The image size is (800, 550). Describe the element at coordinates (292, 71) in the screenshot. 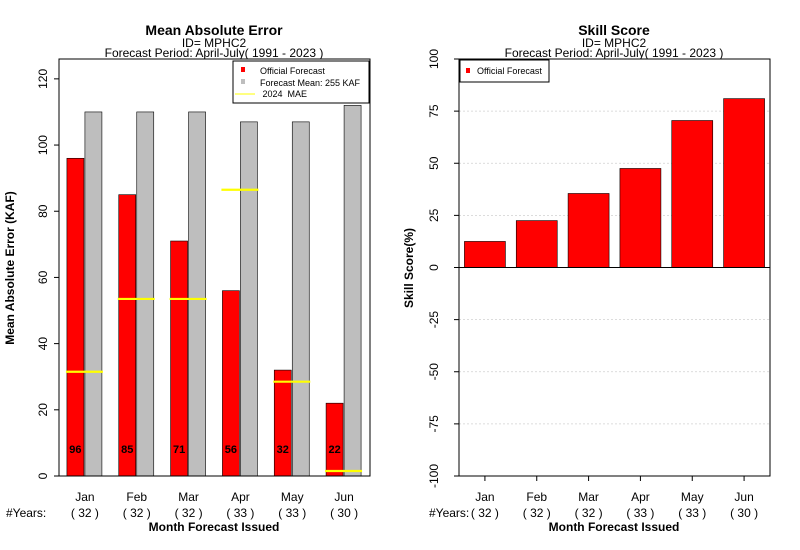

I see `legend-official-label: Official Forecast` at that location.